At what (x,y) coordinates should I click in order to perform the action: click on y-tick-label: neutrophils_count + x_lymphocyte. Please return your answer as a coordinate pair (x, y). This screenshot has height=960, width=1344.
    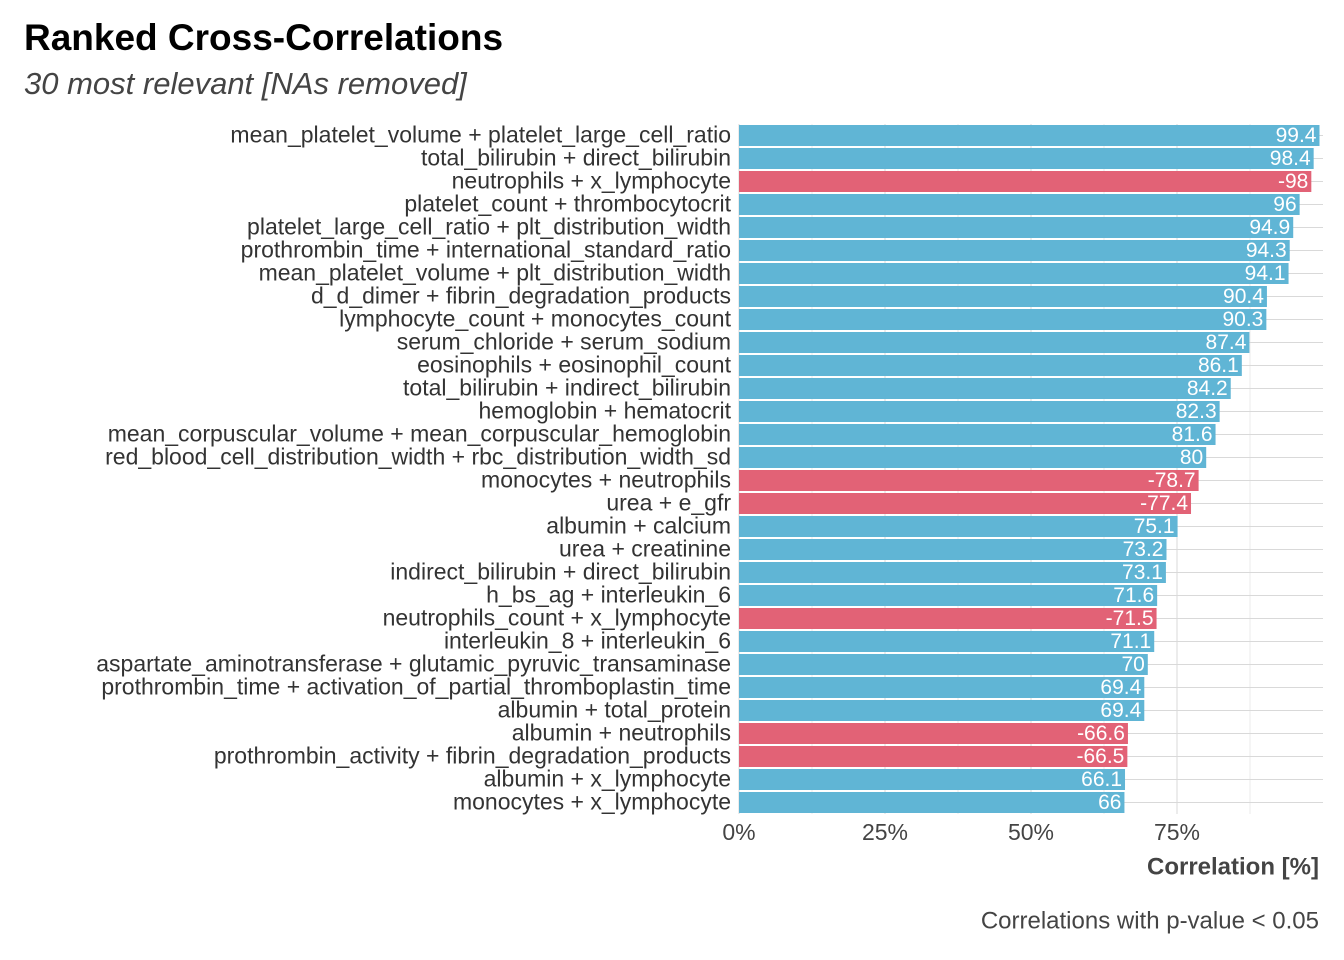
    Looking at the image, I should click on (557, 618).